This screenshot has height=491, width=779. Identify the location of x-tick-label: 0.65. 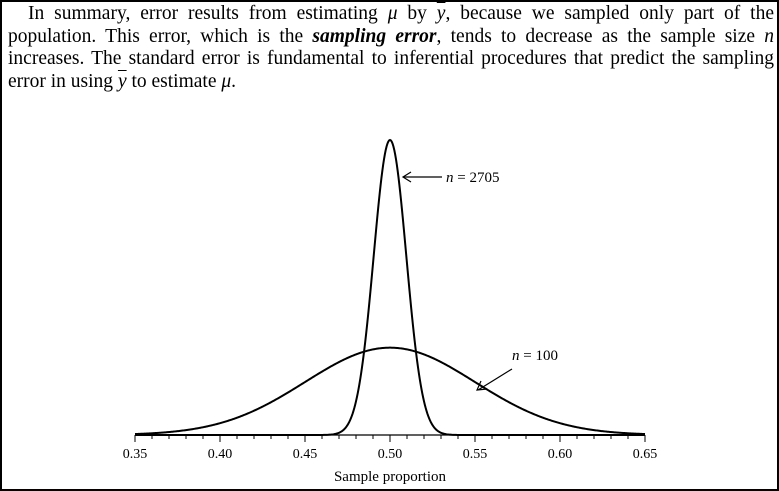
(645, 454).